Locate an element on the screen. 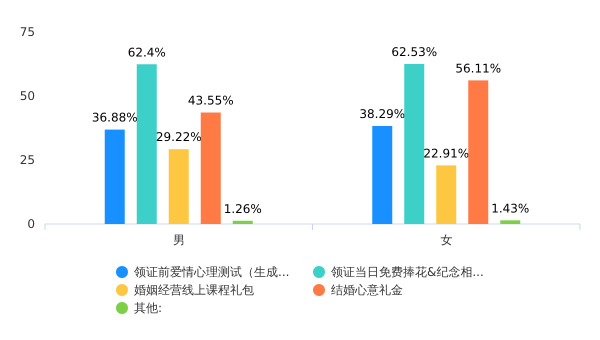 The height and width of the screenshot is (340, 600). x-tick-label: 男 is located at coordinates (178, 240).